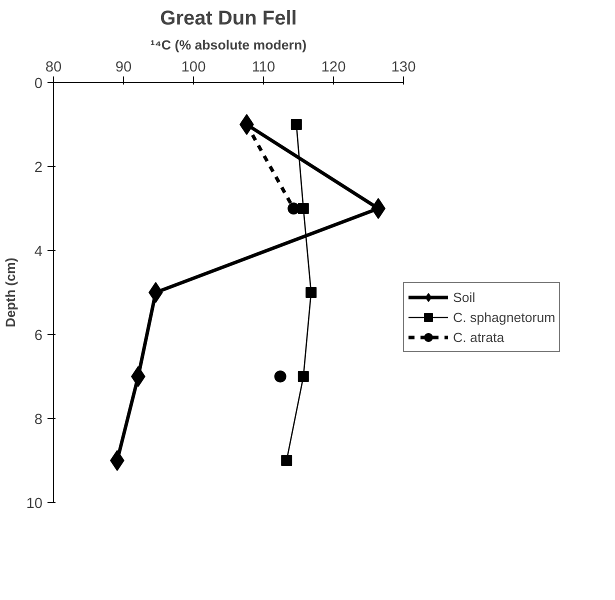  Describe the element at coordinates (228, 19) in the screenshot. I see `chart-title: Great Dun Fell` at that location.